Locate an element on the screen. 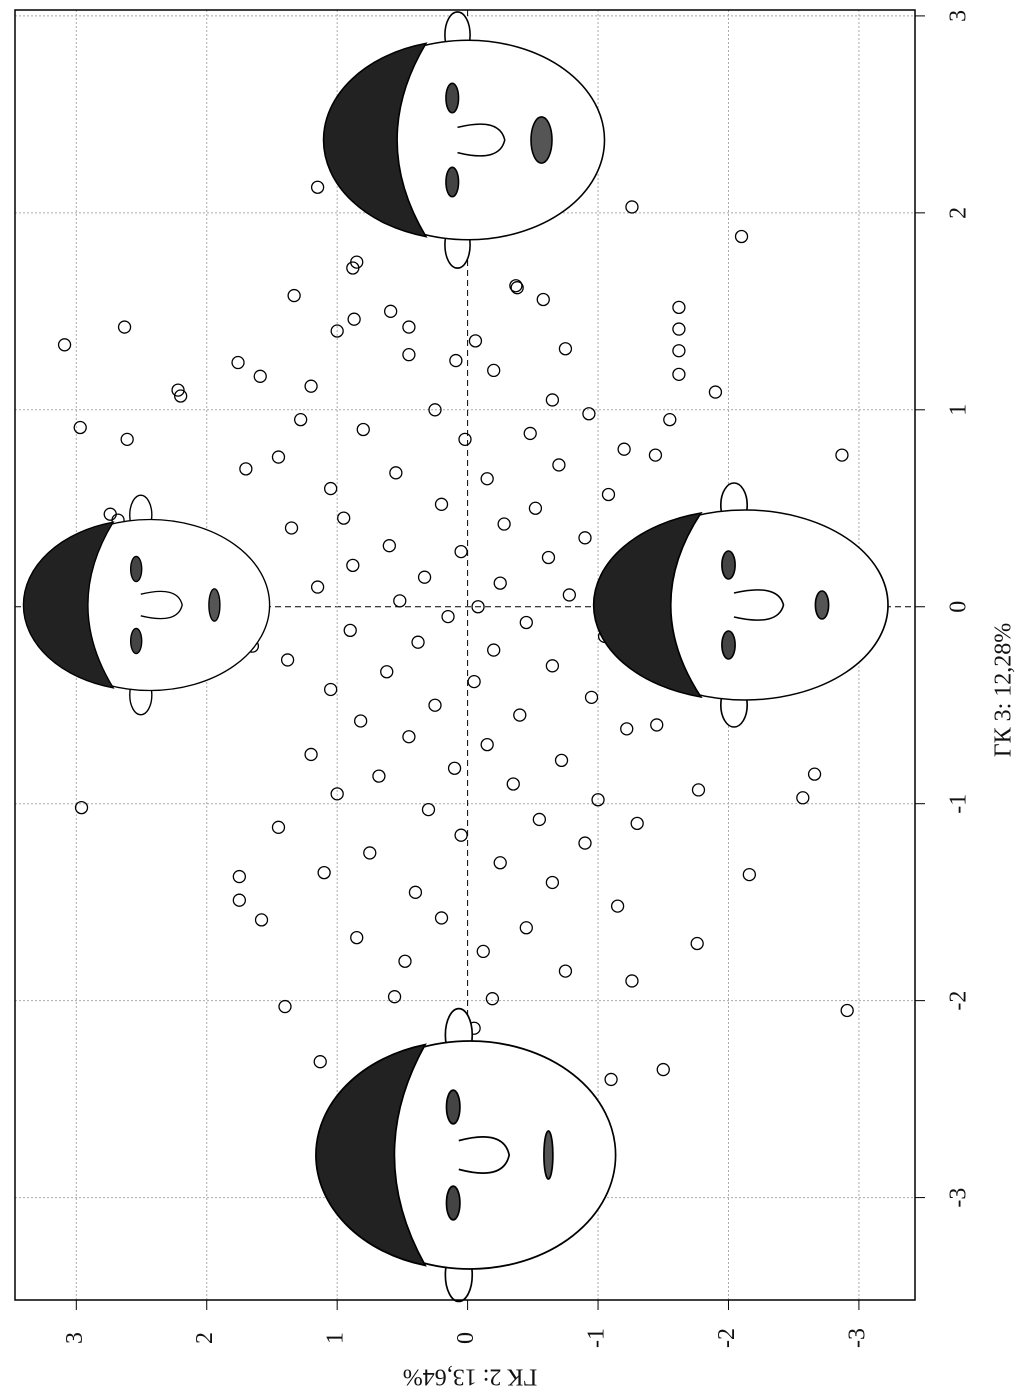 The image size is (1026, 1394). y-tick-label: 1 is located at coordinates (336, 1338).